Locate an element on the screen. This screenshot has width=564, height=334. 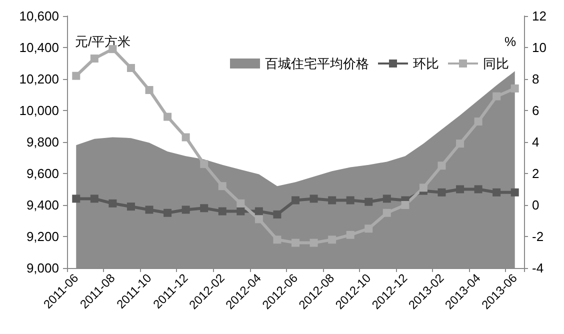
y-tick-label: 10,000 is located at coordinates (39, 110).